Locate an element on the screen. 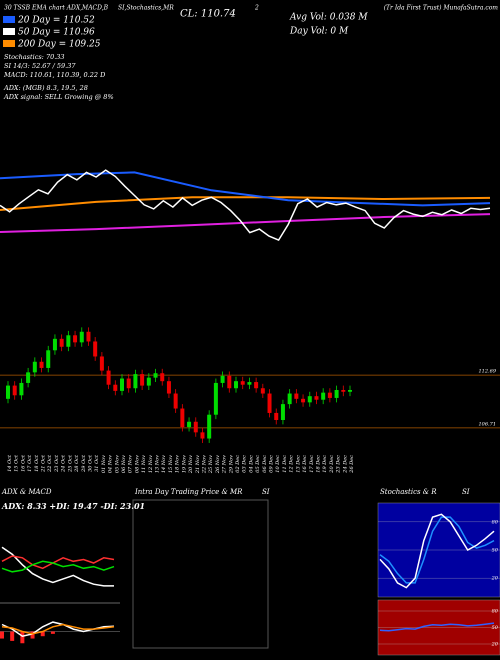  header-text: 2 is located at coordinates (256, 8).